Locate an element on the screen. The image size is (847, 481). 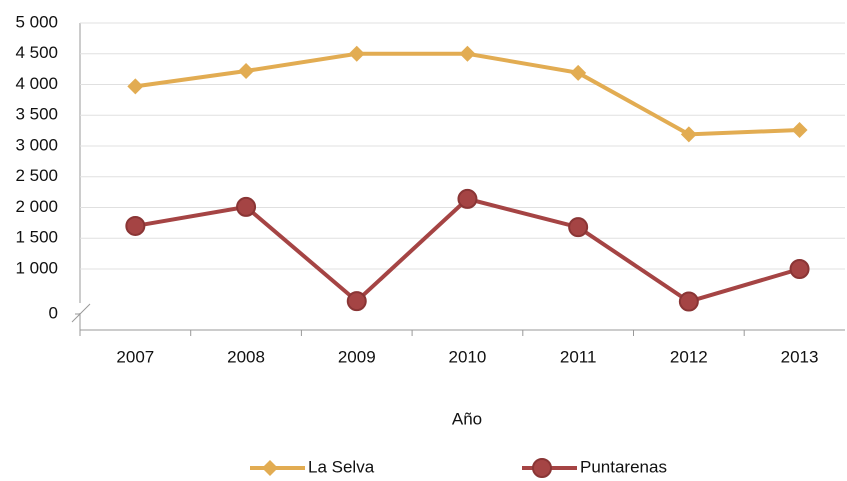
y-tick-label: 3 500 is located at coordinates (36, 114).